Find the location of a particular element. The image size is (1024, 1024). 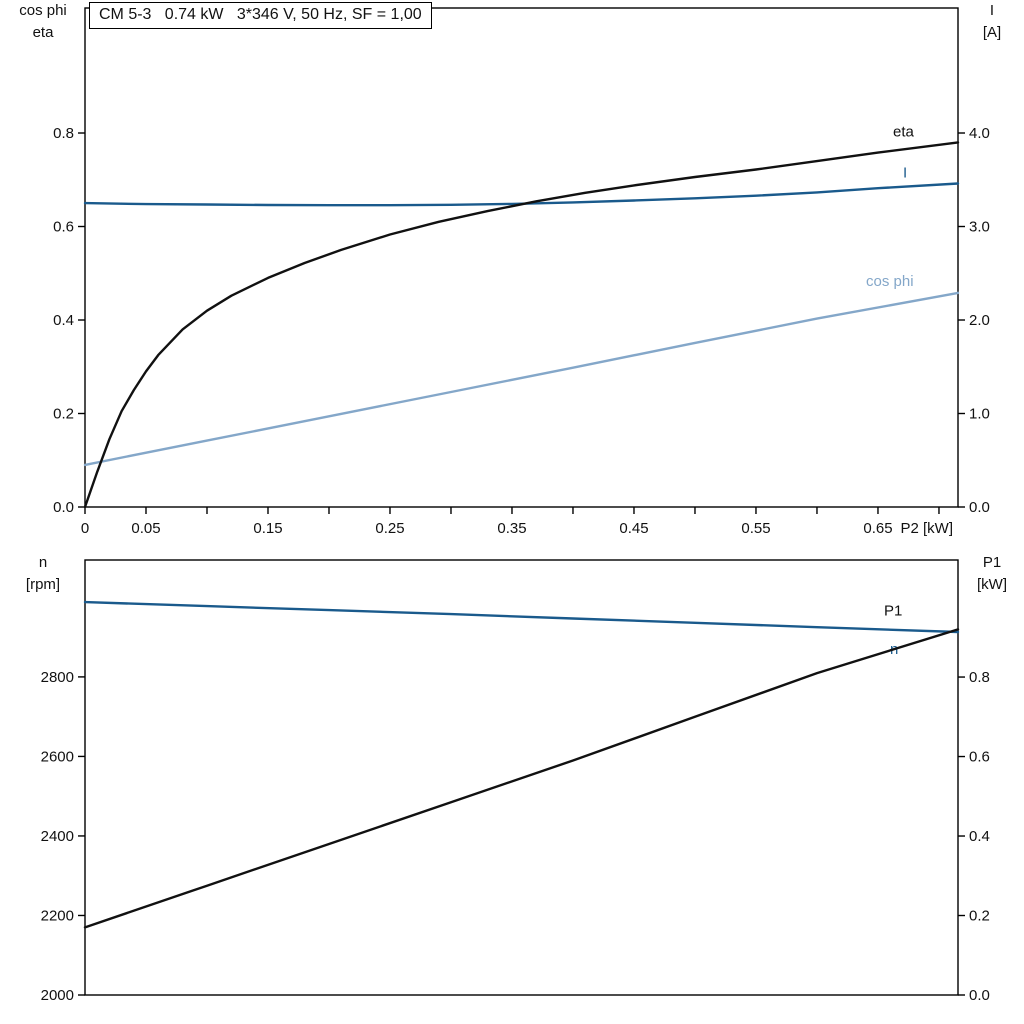

x-tick-label: 0 is located at coordinates (85, 528).